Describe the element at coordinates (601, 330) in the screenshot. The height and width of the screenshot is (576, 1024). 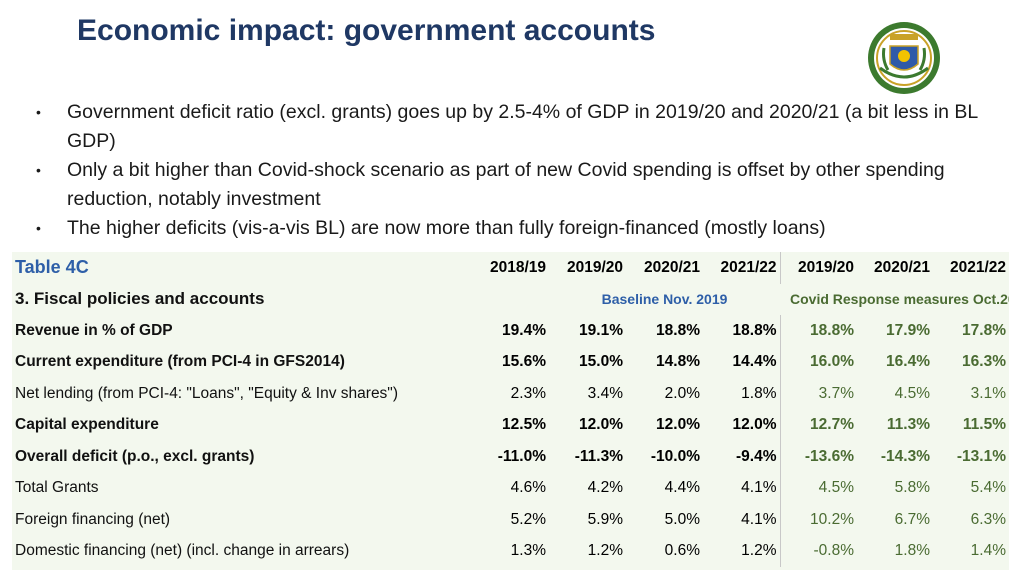
I see `table-cell: 19.1%` at that location.